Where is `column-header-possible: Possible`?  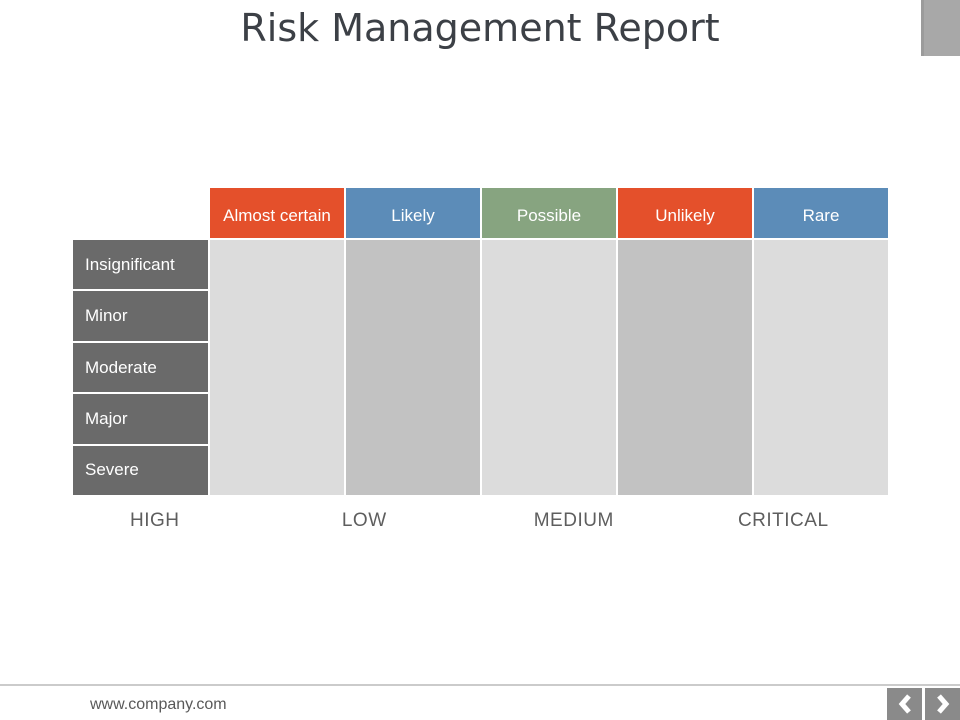
column-header-possible: Possible is located at coordinates (549, 213).